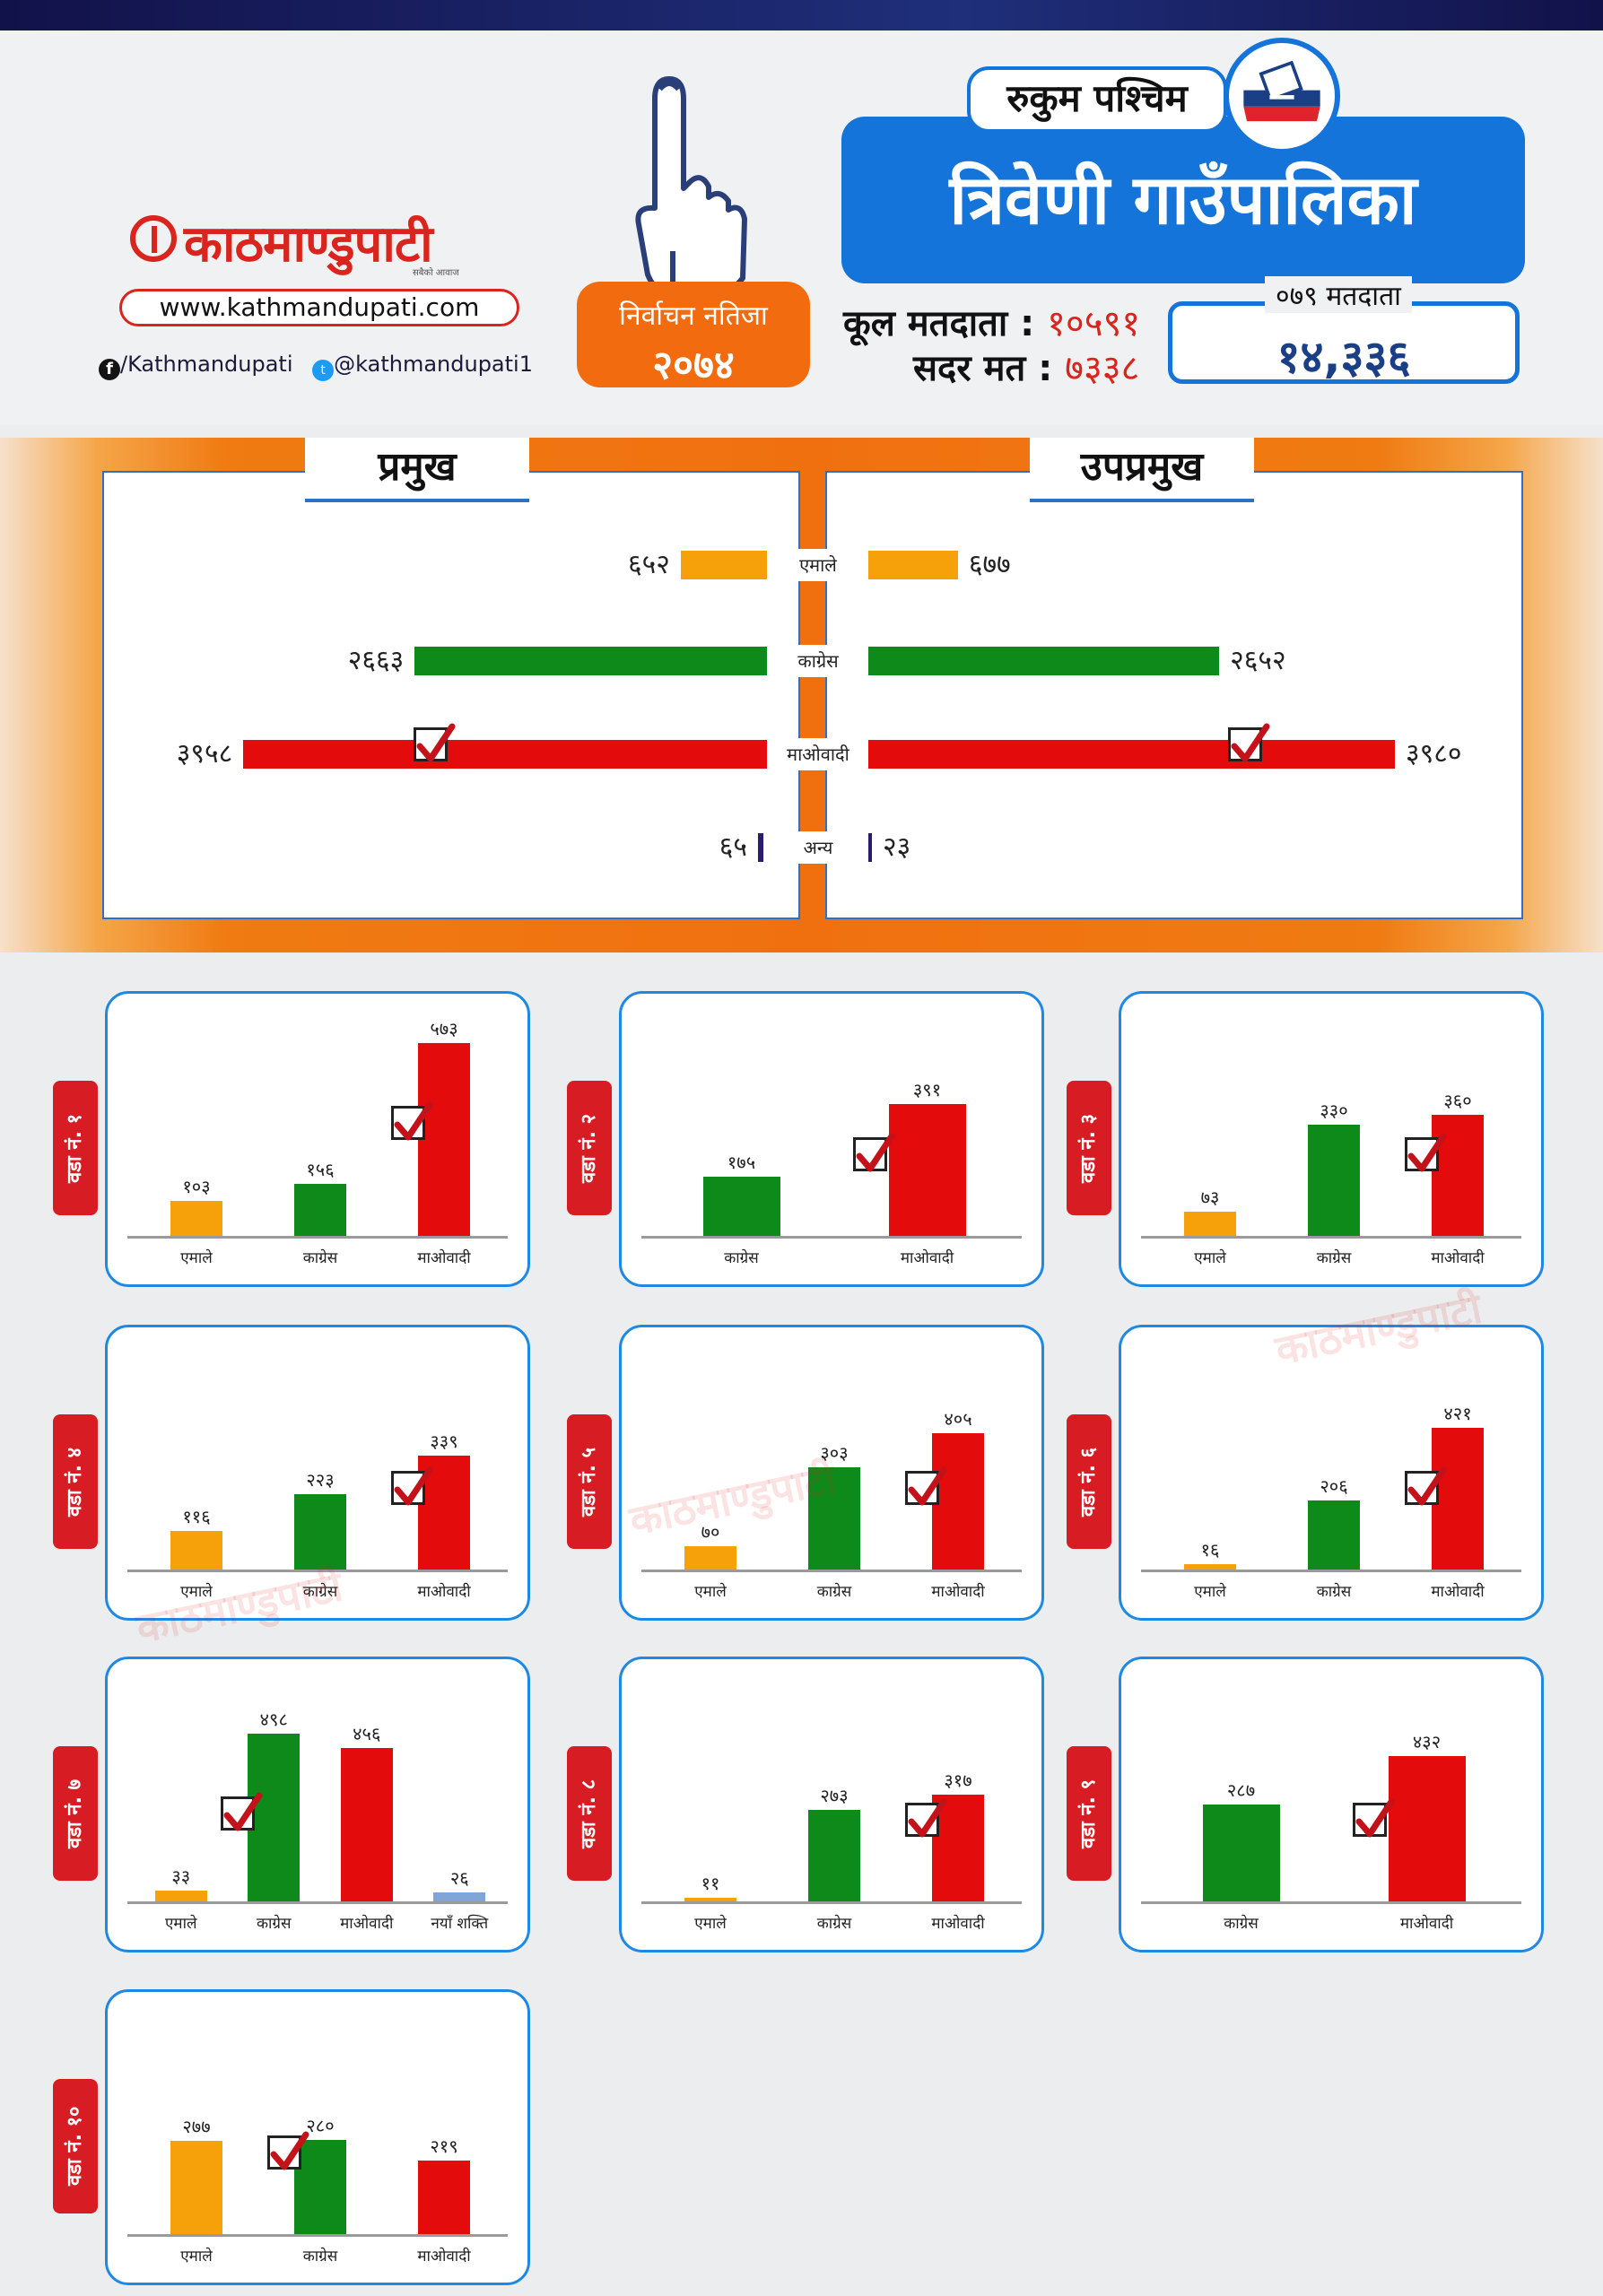 This screenshot has height=2296, width=1603. I want to click on ward-bar-value-0: १७५, so click(742, 1163).